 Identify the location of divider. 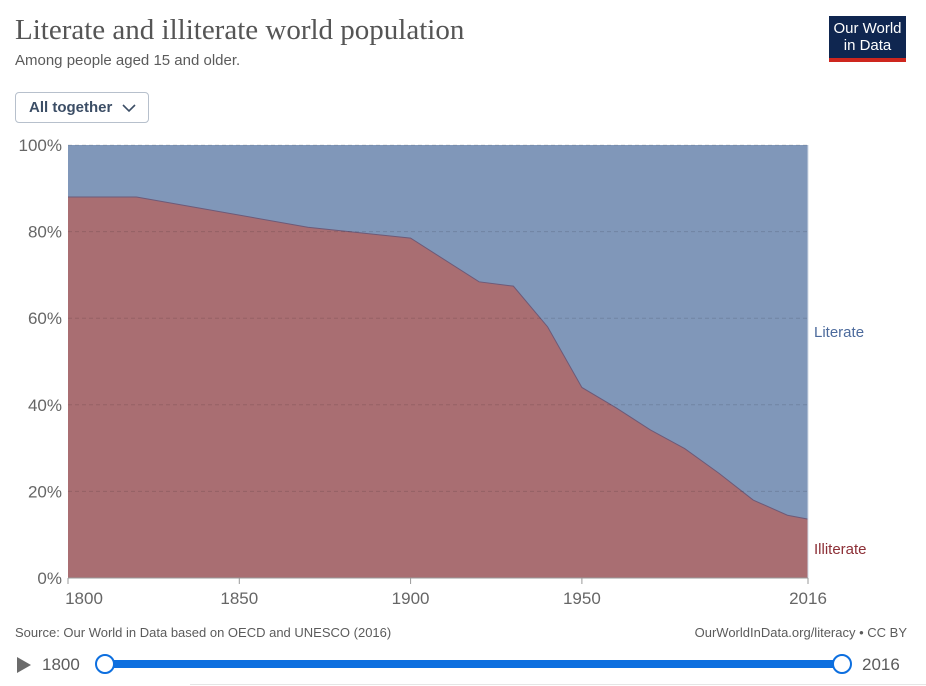
(558, 684).